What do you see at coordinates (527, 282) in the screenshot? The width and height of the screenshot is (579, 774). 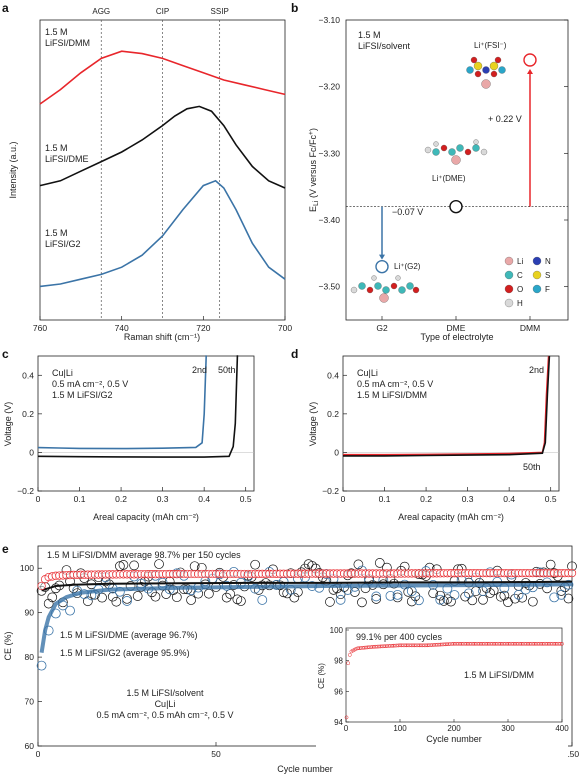 I see `atom-legend: Li N C S O F H` at bounding box center [527, 282].